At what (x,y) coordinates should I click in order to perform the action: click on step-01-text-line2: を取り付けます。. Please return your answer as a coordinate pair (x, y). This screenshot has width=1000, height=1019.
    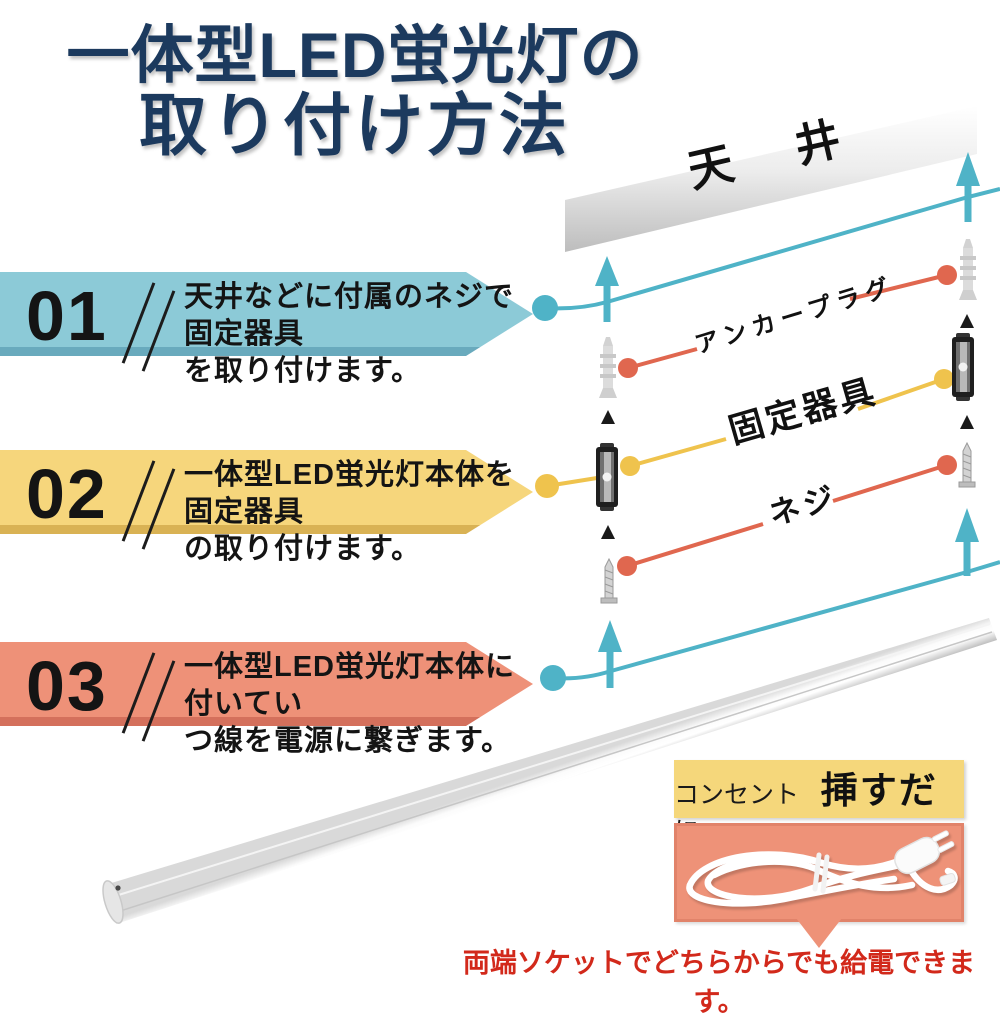
    Looking at the image, I should click on (303, 371).